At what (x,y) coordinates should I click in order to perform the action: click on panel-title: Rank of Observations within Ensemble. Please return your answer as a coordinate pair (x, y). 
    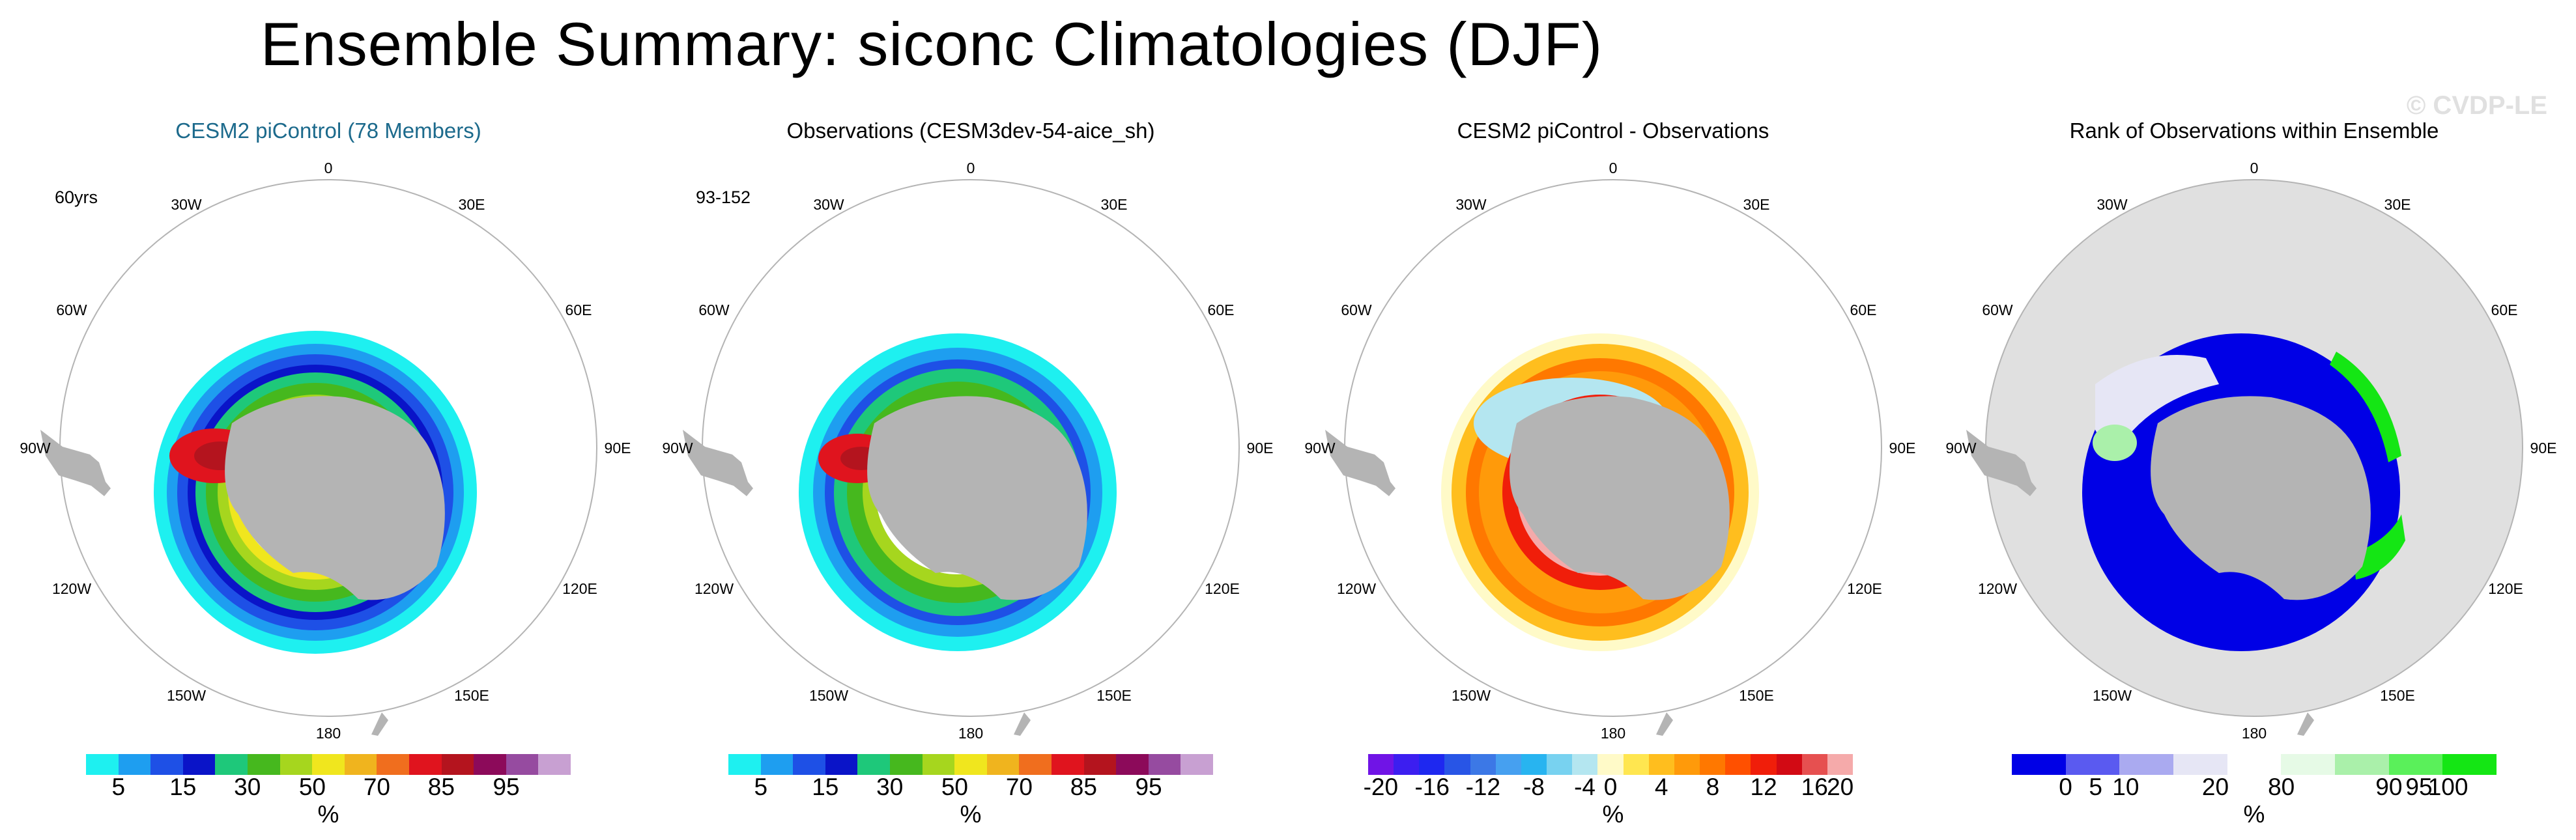
    Looking at the image, I should click on (2254, 131).